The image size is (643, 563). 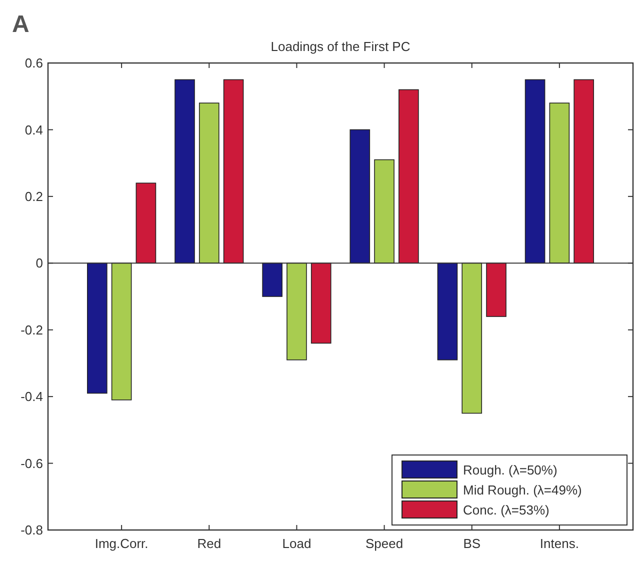 What do you see at coordinates (384, 543) in the screenshot?
I see `x-tick-label: Speed` at bounding box center [384, 543].